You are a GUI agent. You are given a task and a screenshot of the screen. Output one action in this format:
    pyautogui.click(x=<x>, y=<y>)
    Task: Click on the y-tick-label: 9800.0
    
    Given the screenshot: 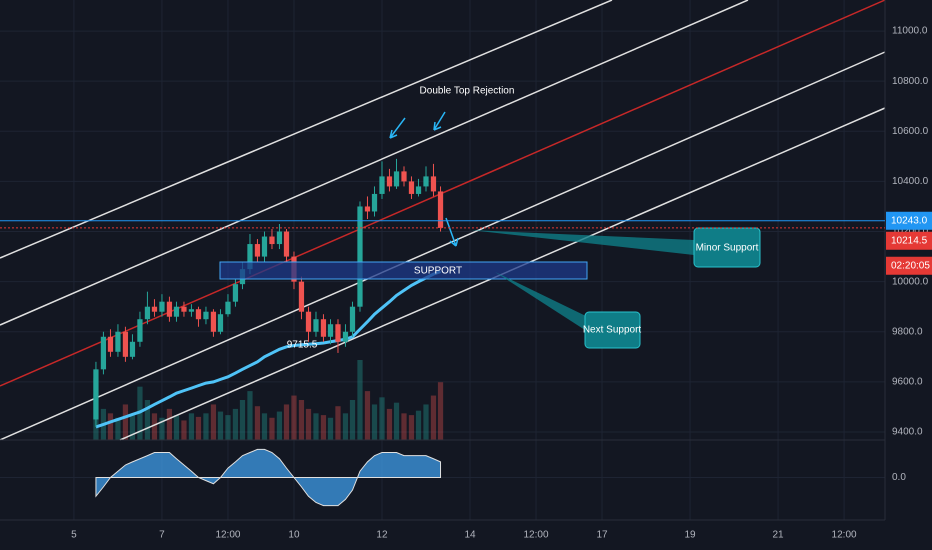 What is the action you would take?
    pyautogui.click(x=907, y=331)
    